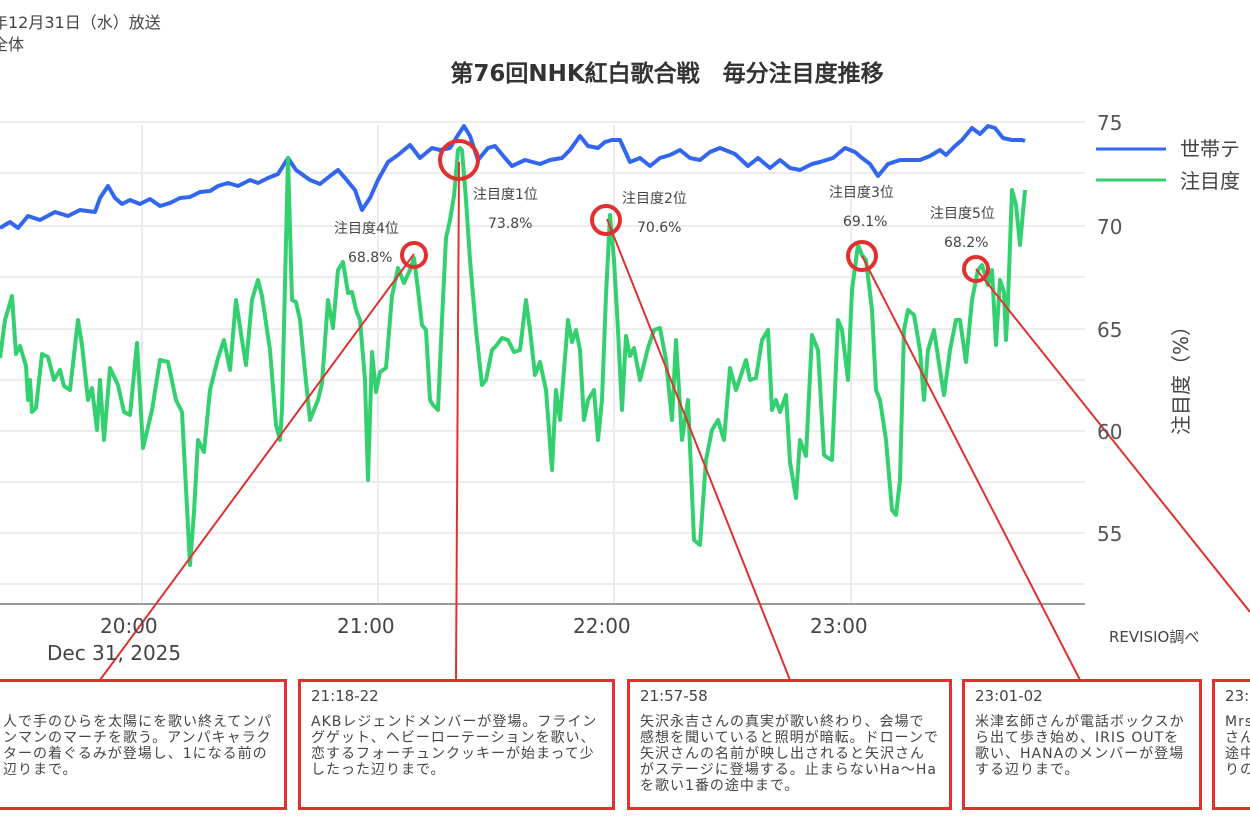 The height and width of the screenshot is (830, 1250). I want to click on audience-segment: 全体, so click(12, 44).